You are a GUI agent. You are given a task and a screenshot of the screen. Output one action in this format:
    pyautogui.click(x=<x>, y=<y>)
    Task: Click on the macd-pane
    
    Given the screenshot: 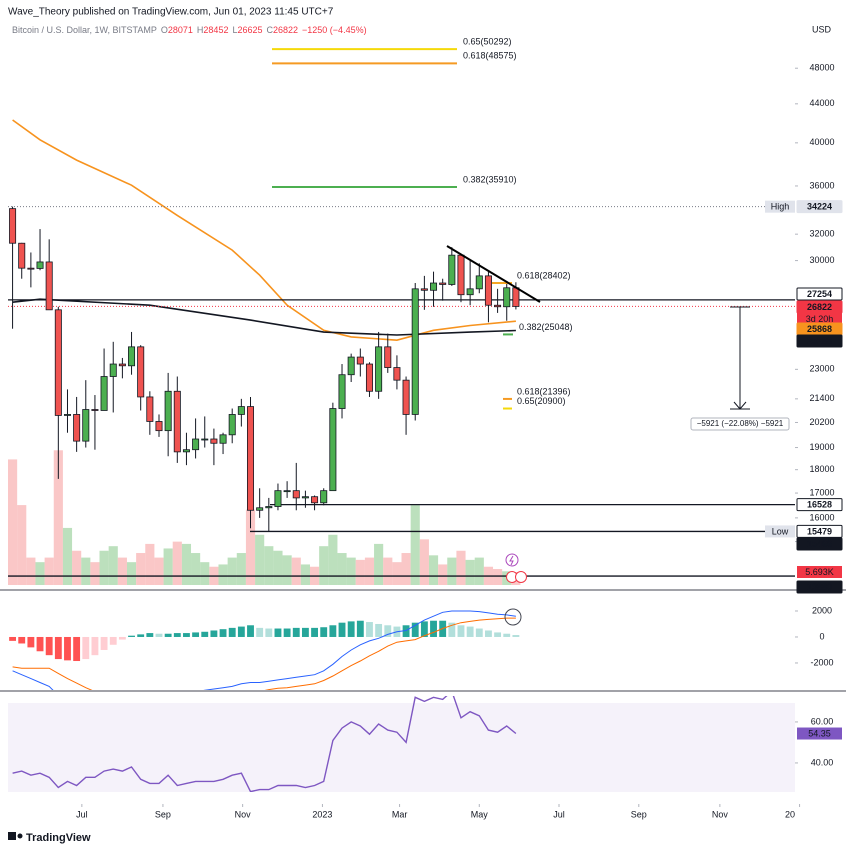 What is the action you would take?
    pyautogui.click(x=264, y=650)
    